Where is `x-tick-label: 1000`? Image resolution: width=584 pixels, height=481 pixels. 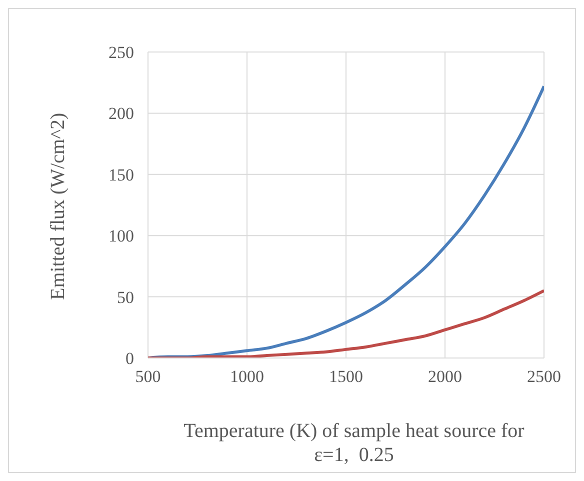
x-tick-label: 1000 is located at coordinates (247, 376).